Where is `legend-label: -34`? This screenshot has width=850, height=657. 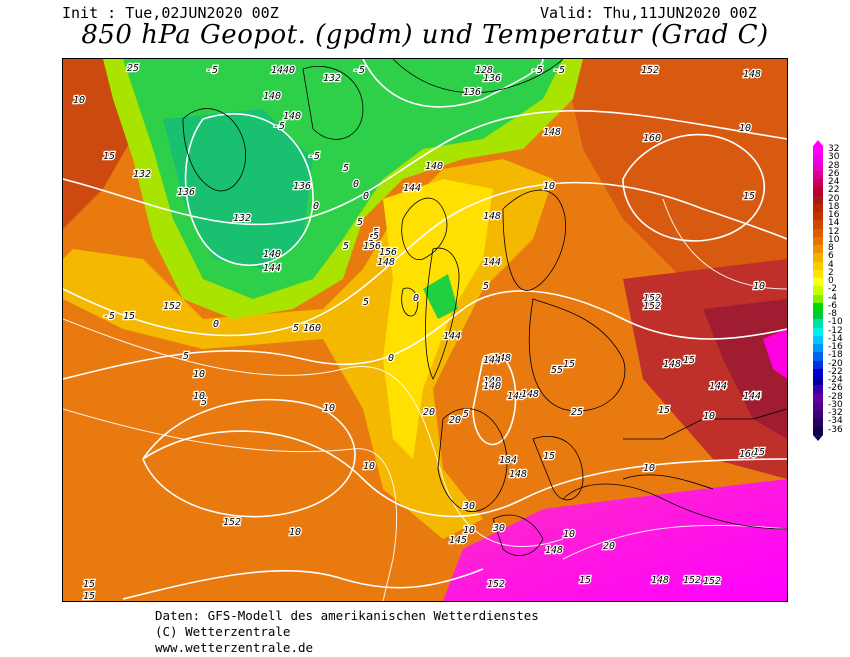
legend-label: -34 is located at coordinates (835, 421).